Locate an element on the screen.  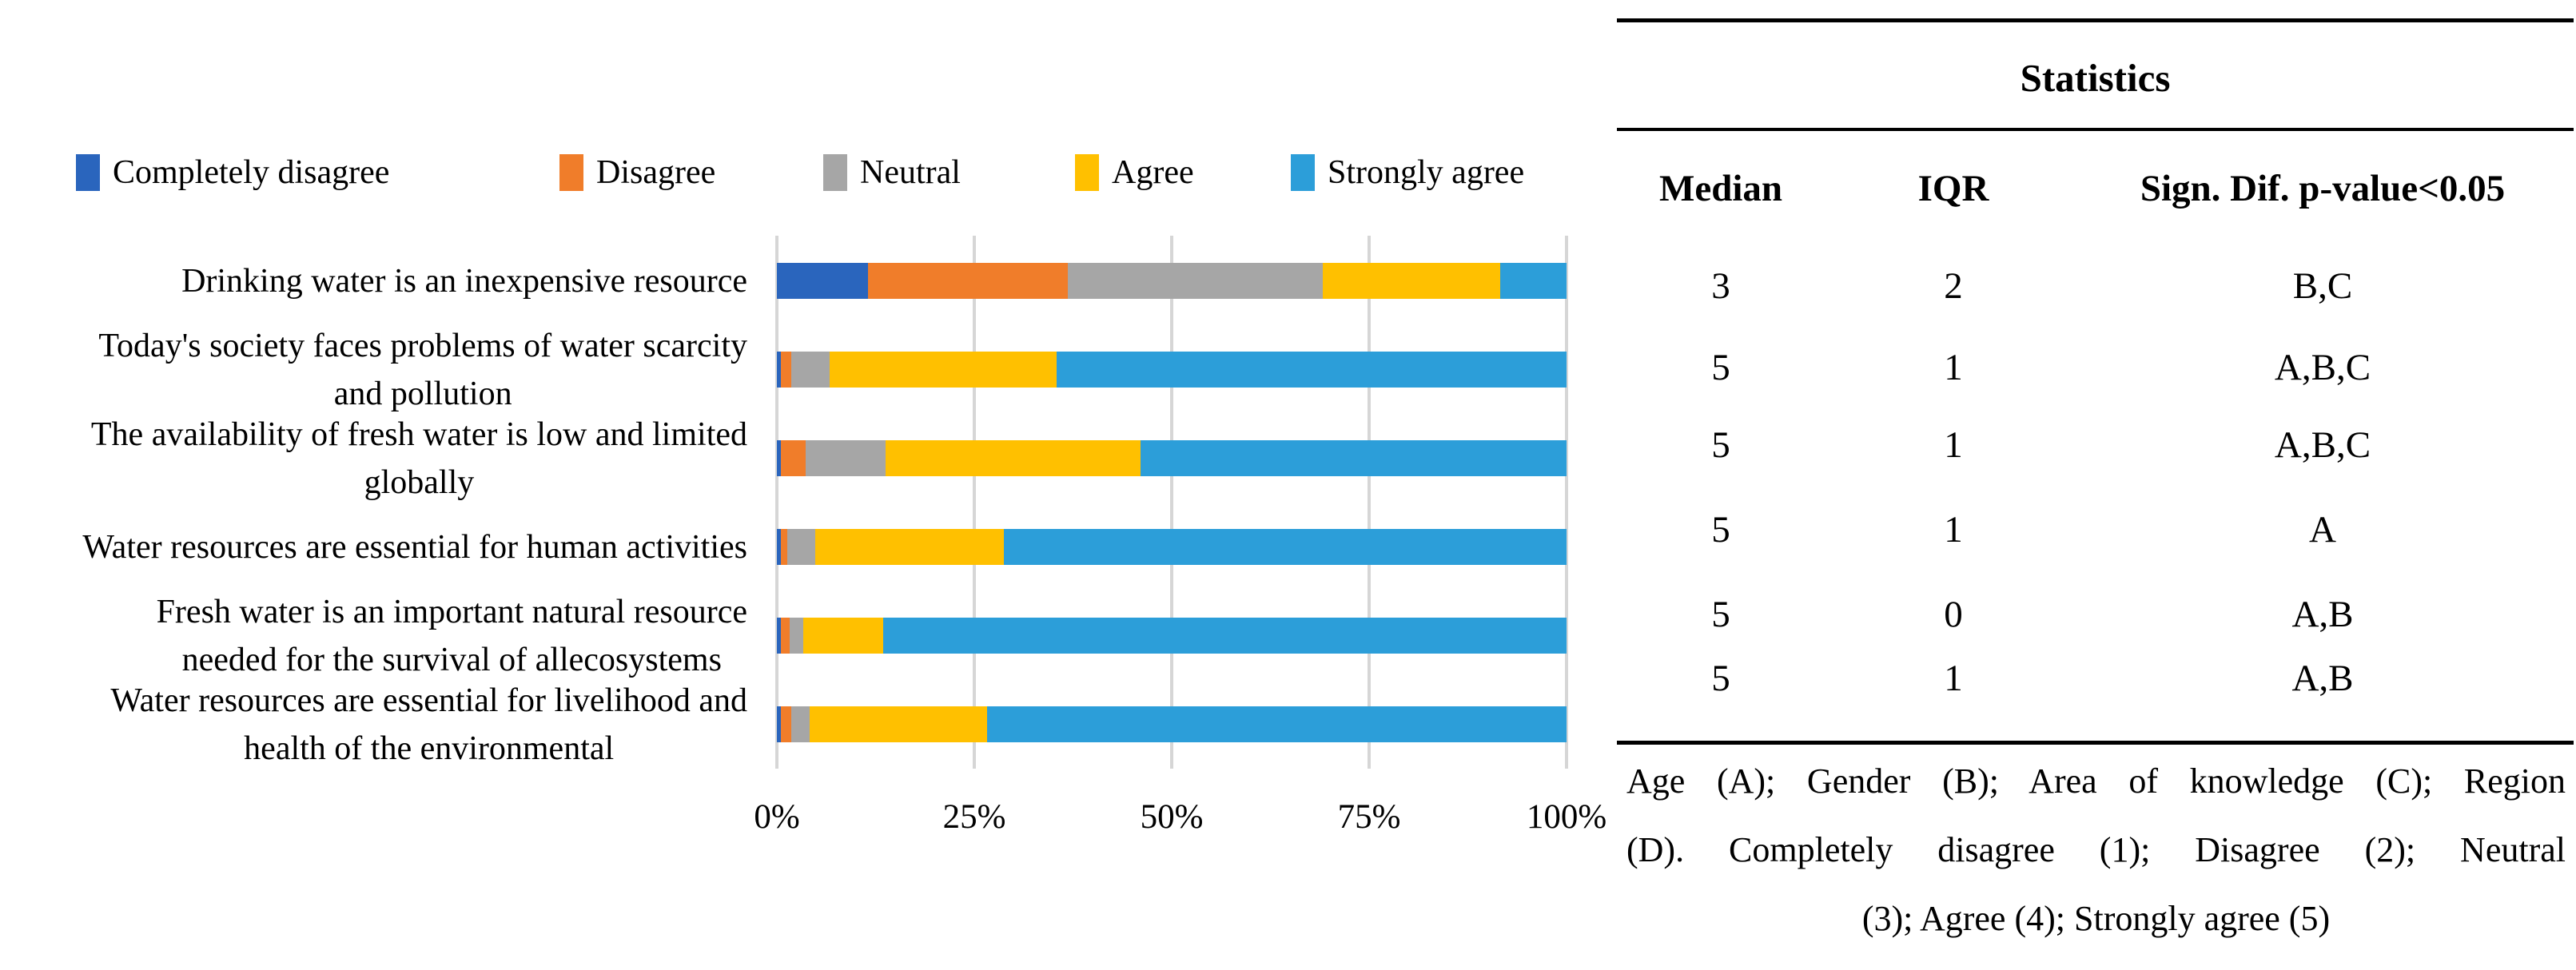
x-axis-tick-label: 100% is located at coordinates (1566, 817).